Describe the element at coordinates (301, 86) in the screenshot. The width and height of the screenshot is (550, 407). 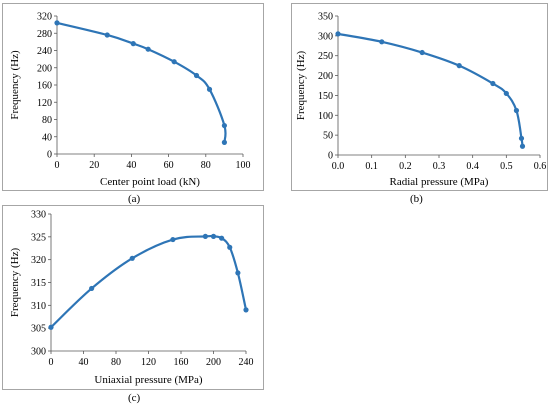
I see `y-axis-label-b: Frequency (Hz)` at that location.